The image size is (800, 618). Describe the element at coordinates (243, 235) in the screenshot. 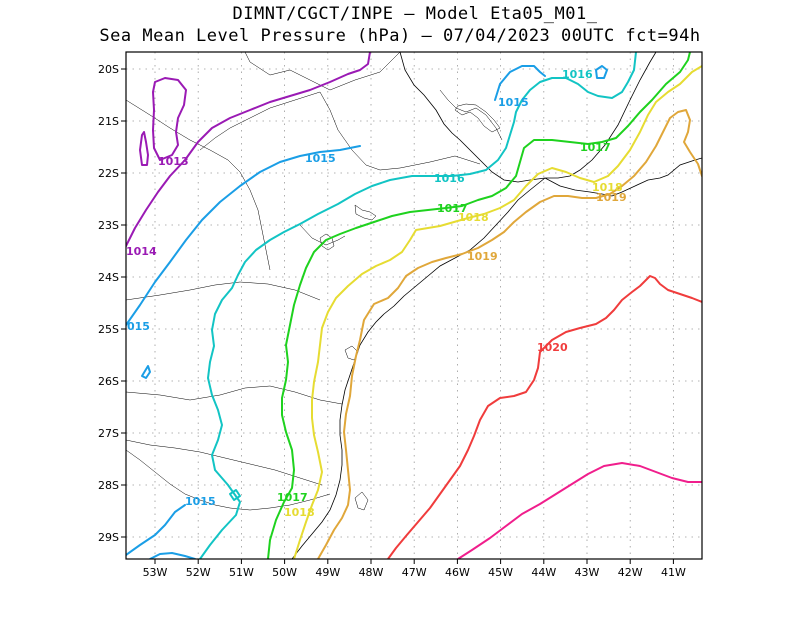

I see `isobar-1015-main` at that location.